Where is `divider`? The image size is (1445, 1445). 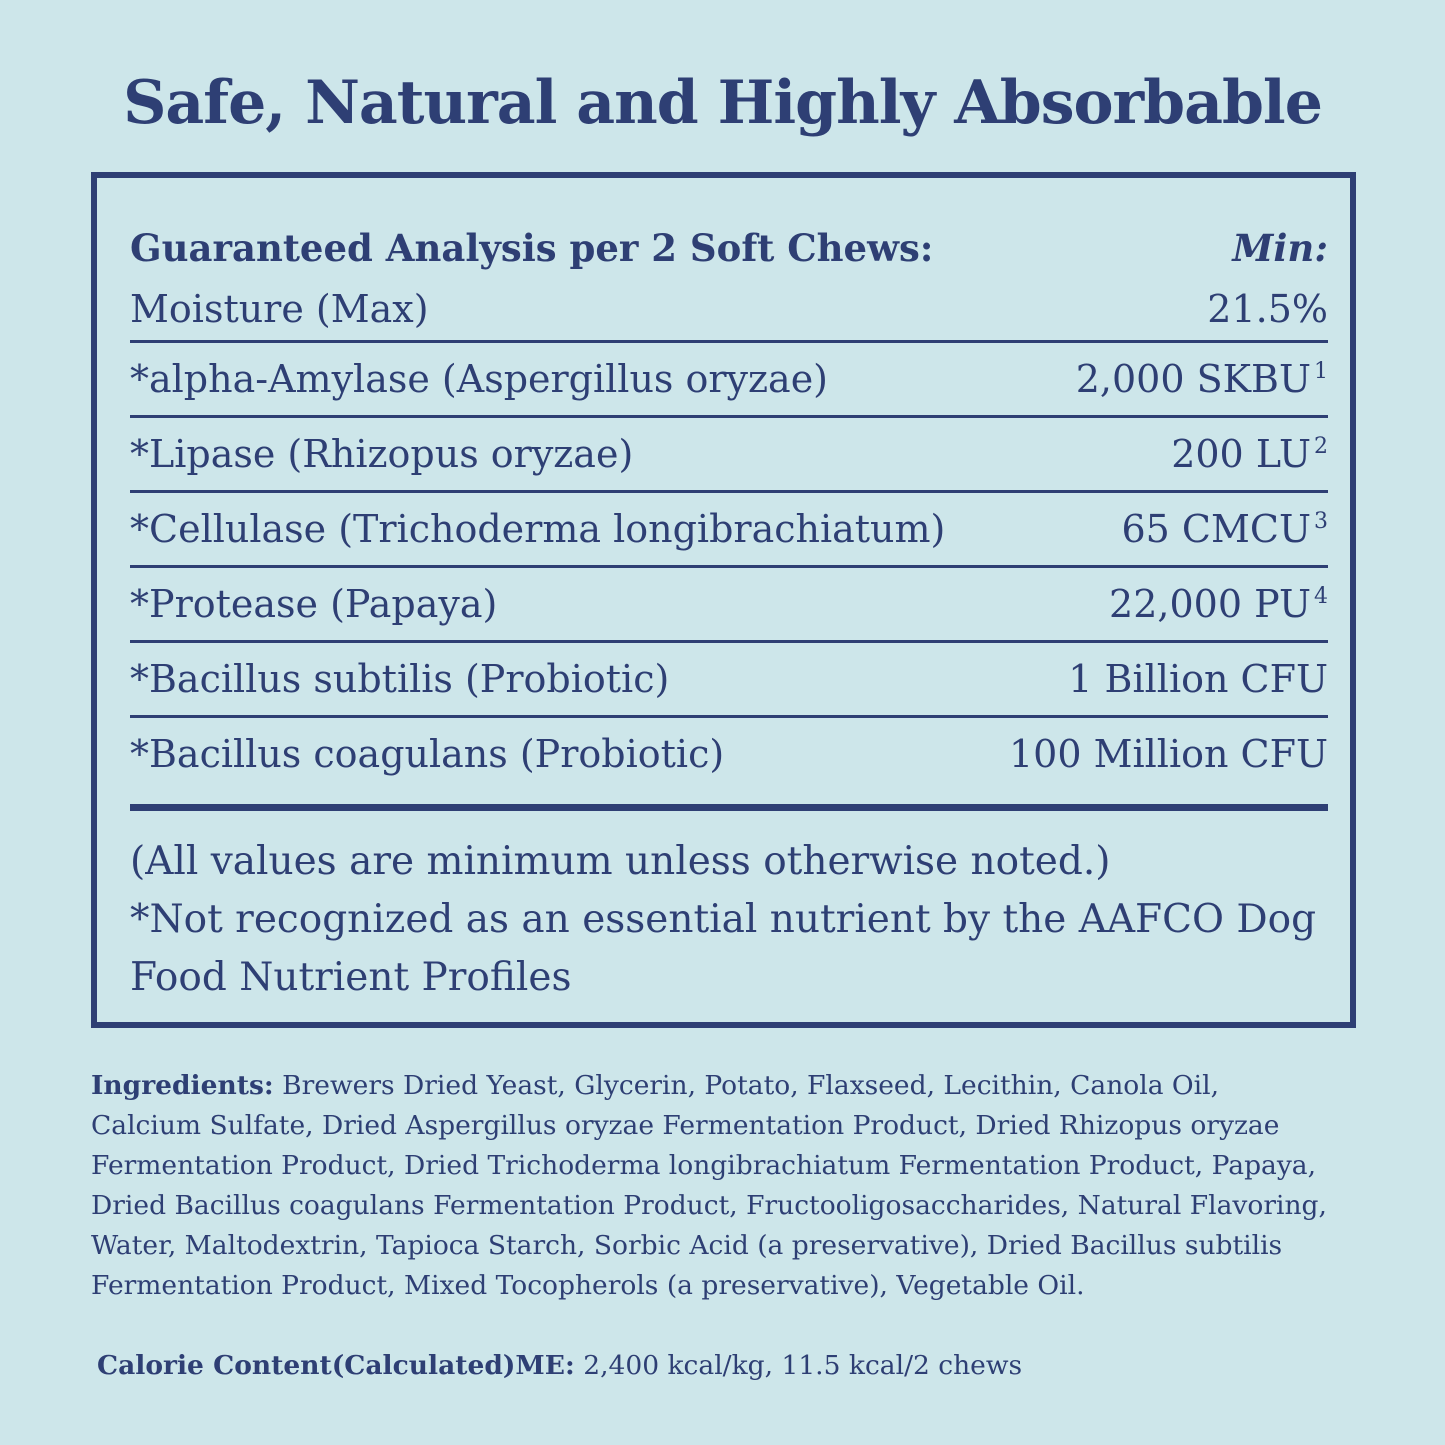
divider is located at coordinates (729, 807).